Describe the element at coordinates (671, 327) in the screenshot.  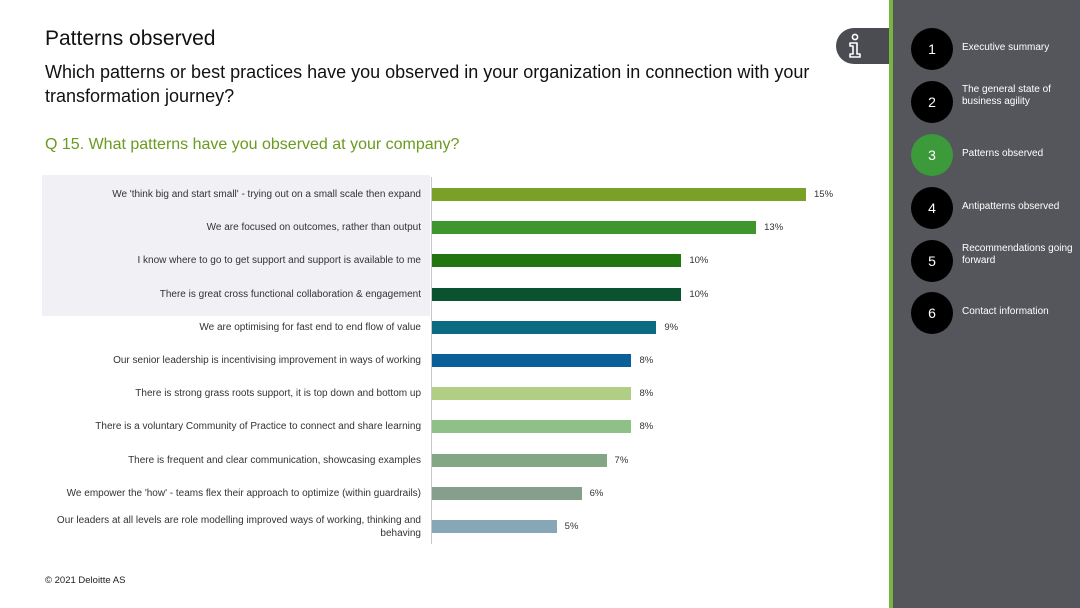
I see `value-label: 9%` at that location.